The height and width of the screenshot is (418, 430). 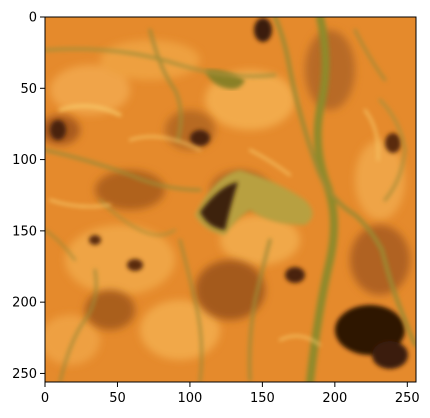 I want to click on y-tick-label: 250, so click(x=24, y=374).